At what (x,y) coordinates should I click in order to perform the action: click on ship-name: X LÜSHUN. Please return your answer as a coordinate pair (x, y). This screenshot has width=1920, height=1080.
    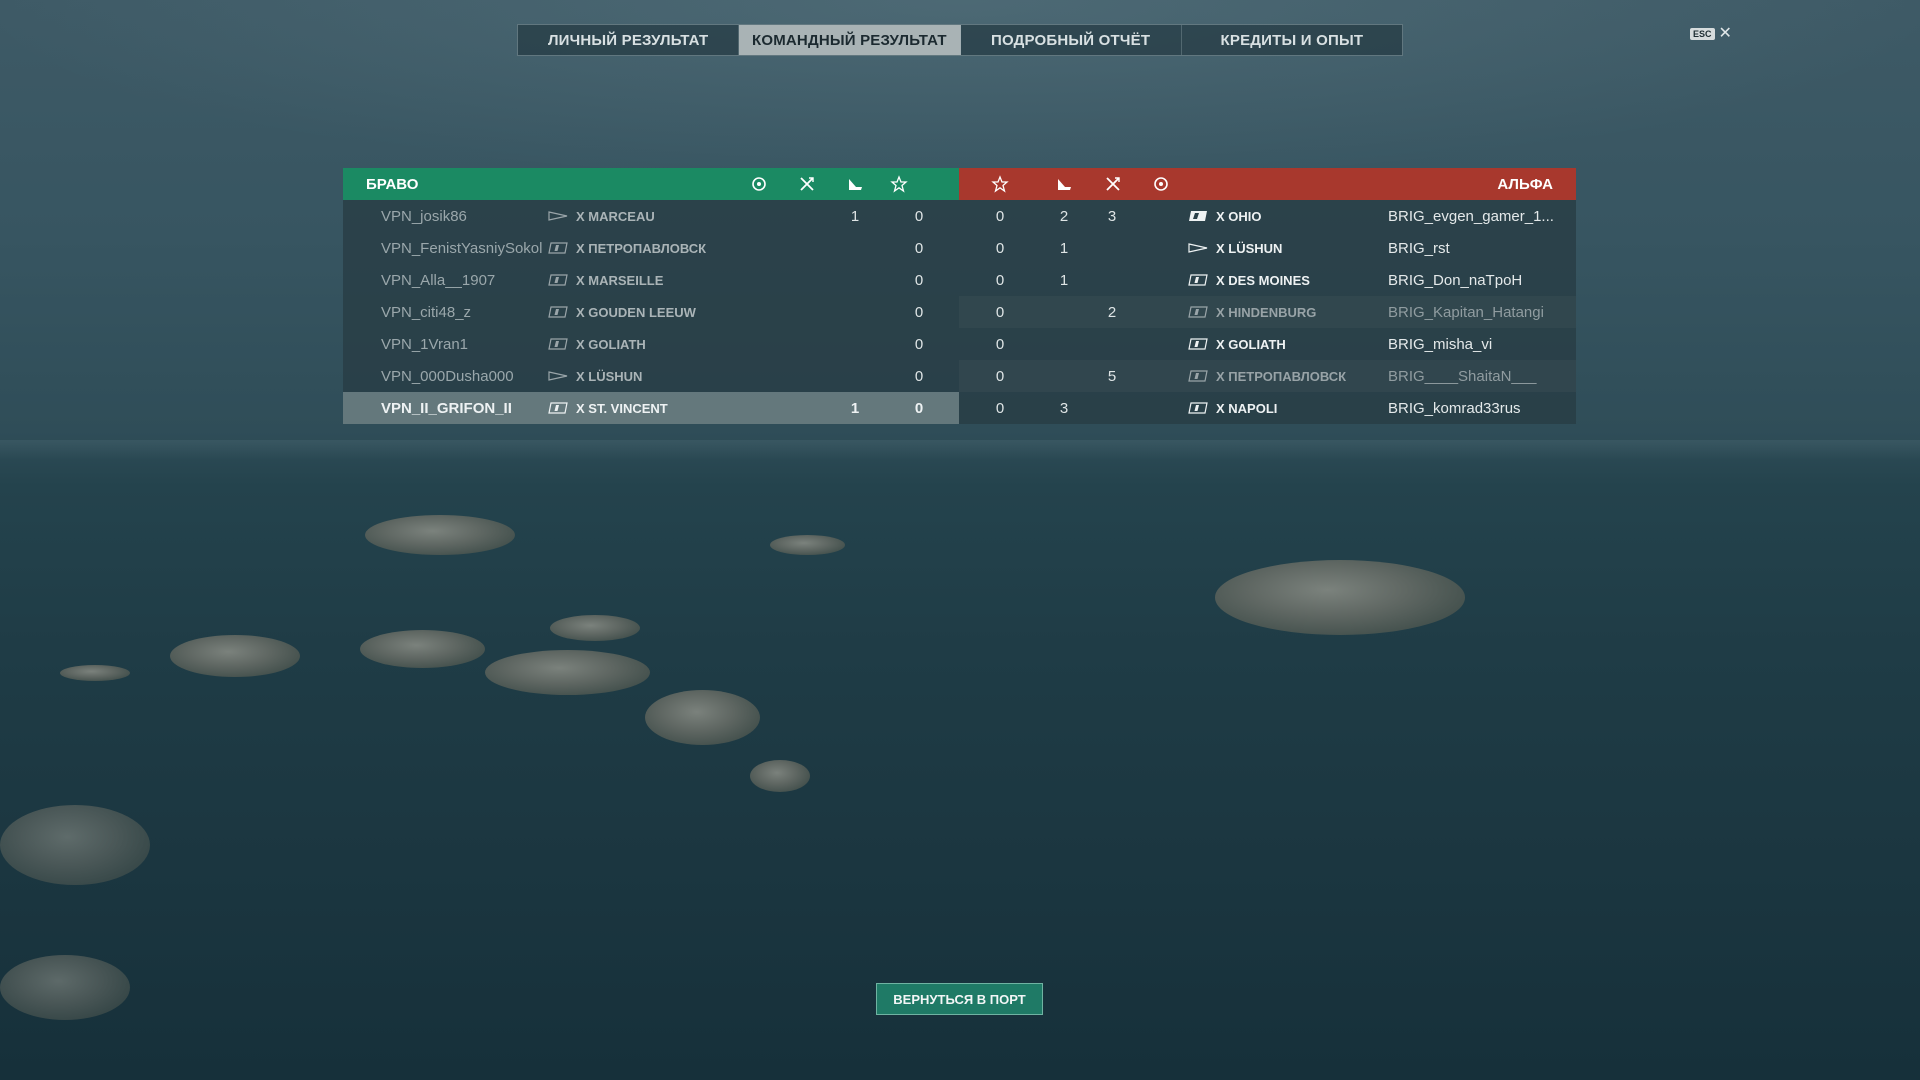
    Looking at the image, I should click on (609, 376).